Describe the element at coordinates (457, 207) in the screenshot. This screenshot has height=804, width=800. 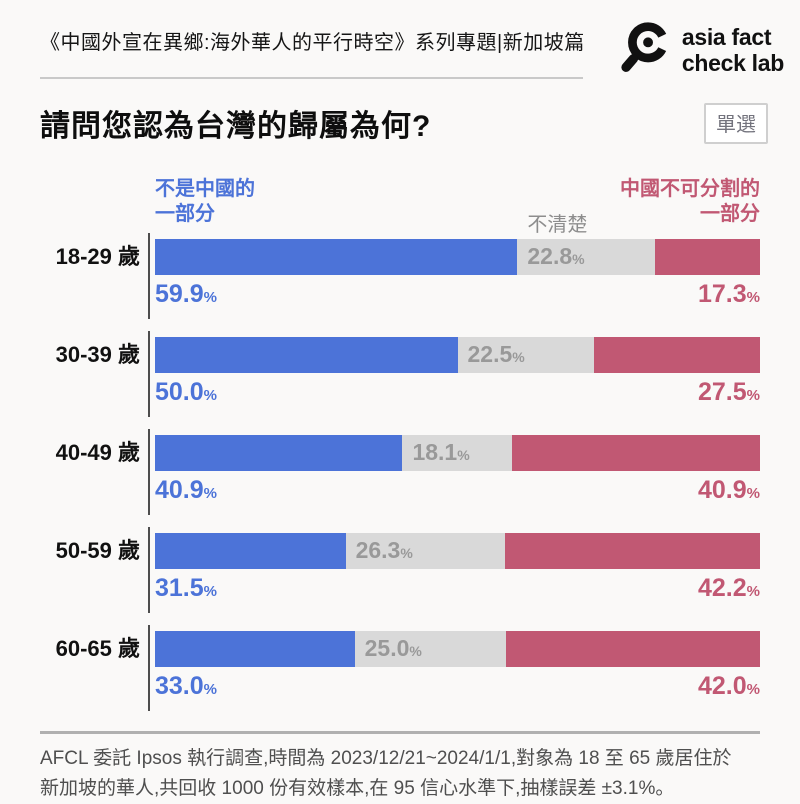
I see `chart-legend: 不是中國的 一部分 不清楚 中國不可分割的 一部分` at that location.